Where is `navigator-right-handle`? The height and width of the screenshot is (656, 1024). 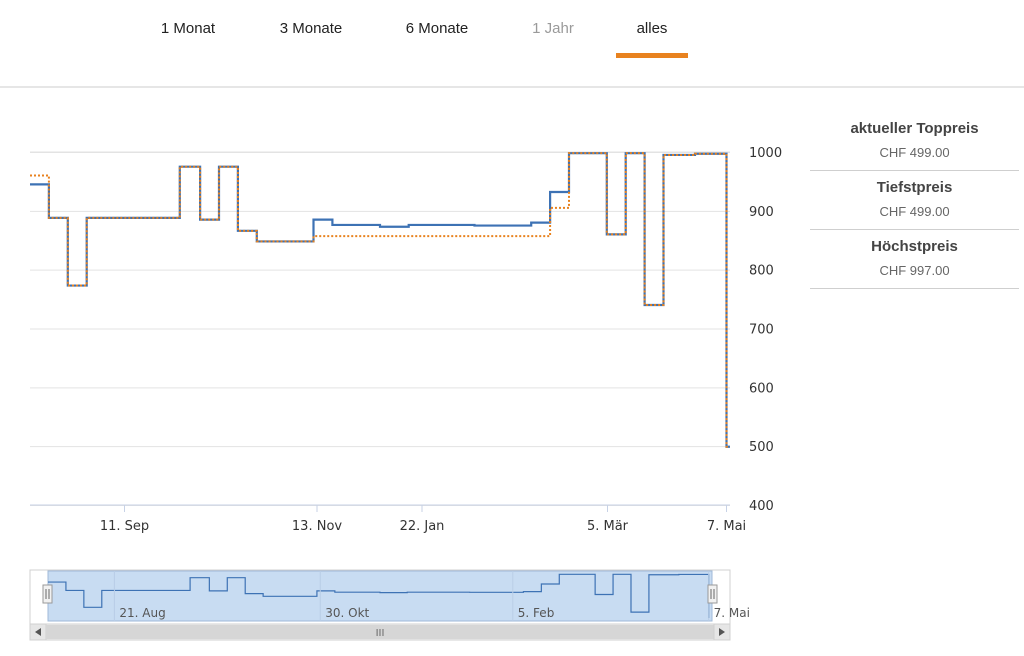
navigator-right-handle is located at coordinates (712, 594).